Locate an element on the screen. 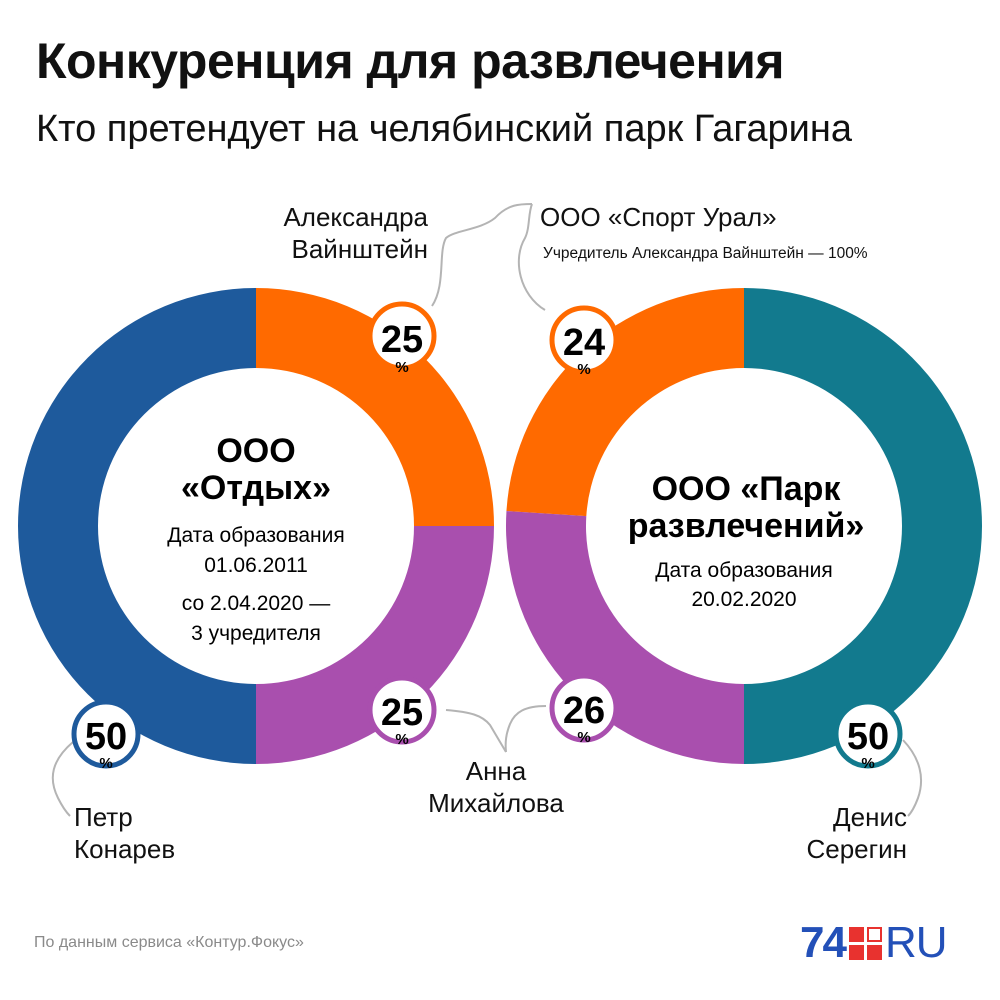 Image resolution: width=1000 pixels, height=1000 pixels. owner-seregin-line1: Денис is located at coordinates (870, 817).